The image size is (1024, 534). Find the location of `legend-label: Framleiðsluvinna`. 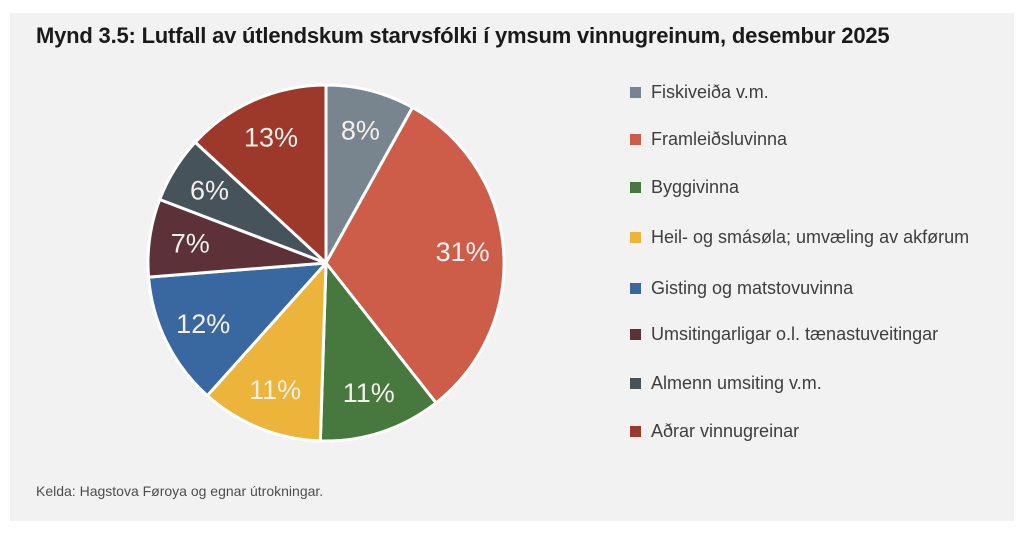

legend-label: Framleiðsluvinna is located at coordinates (719, 139).